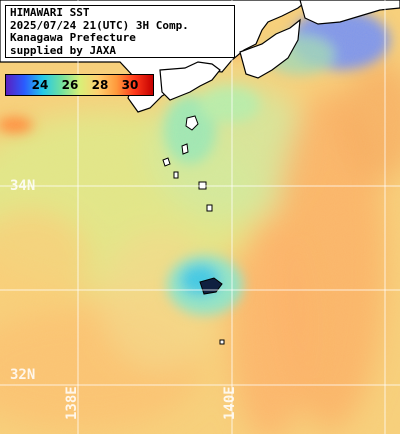 This screenshot has height=434, width=400. Describe the element at coordinates (349, 12) in the screenshot. I see `east-coast` at that location.